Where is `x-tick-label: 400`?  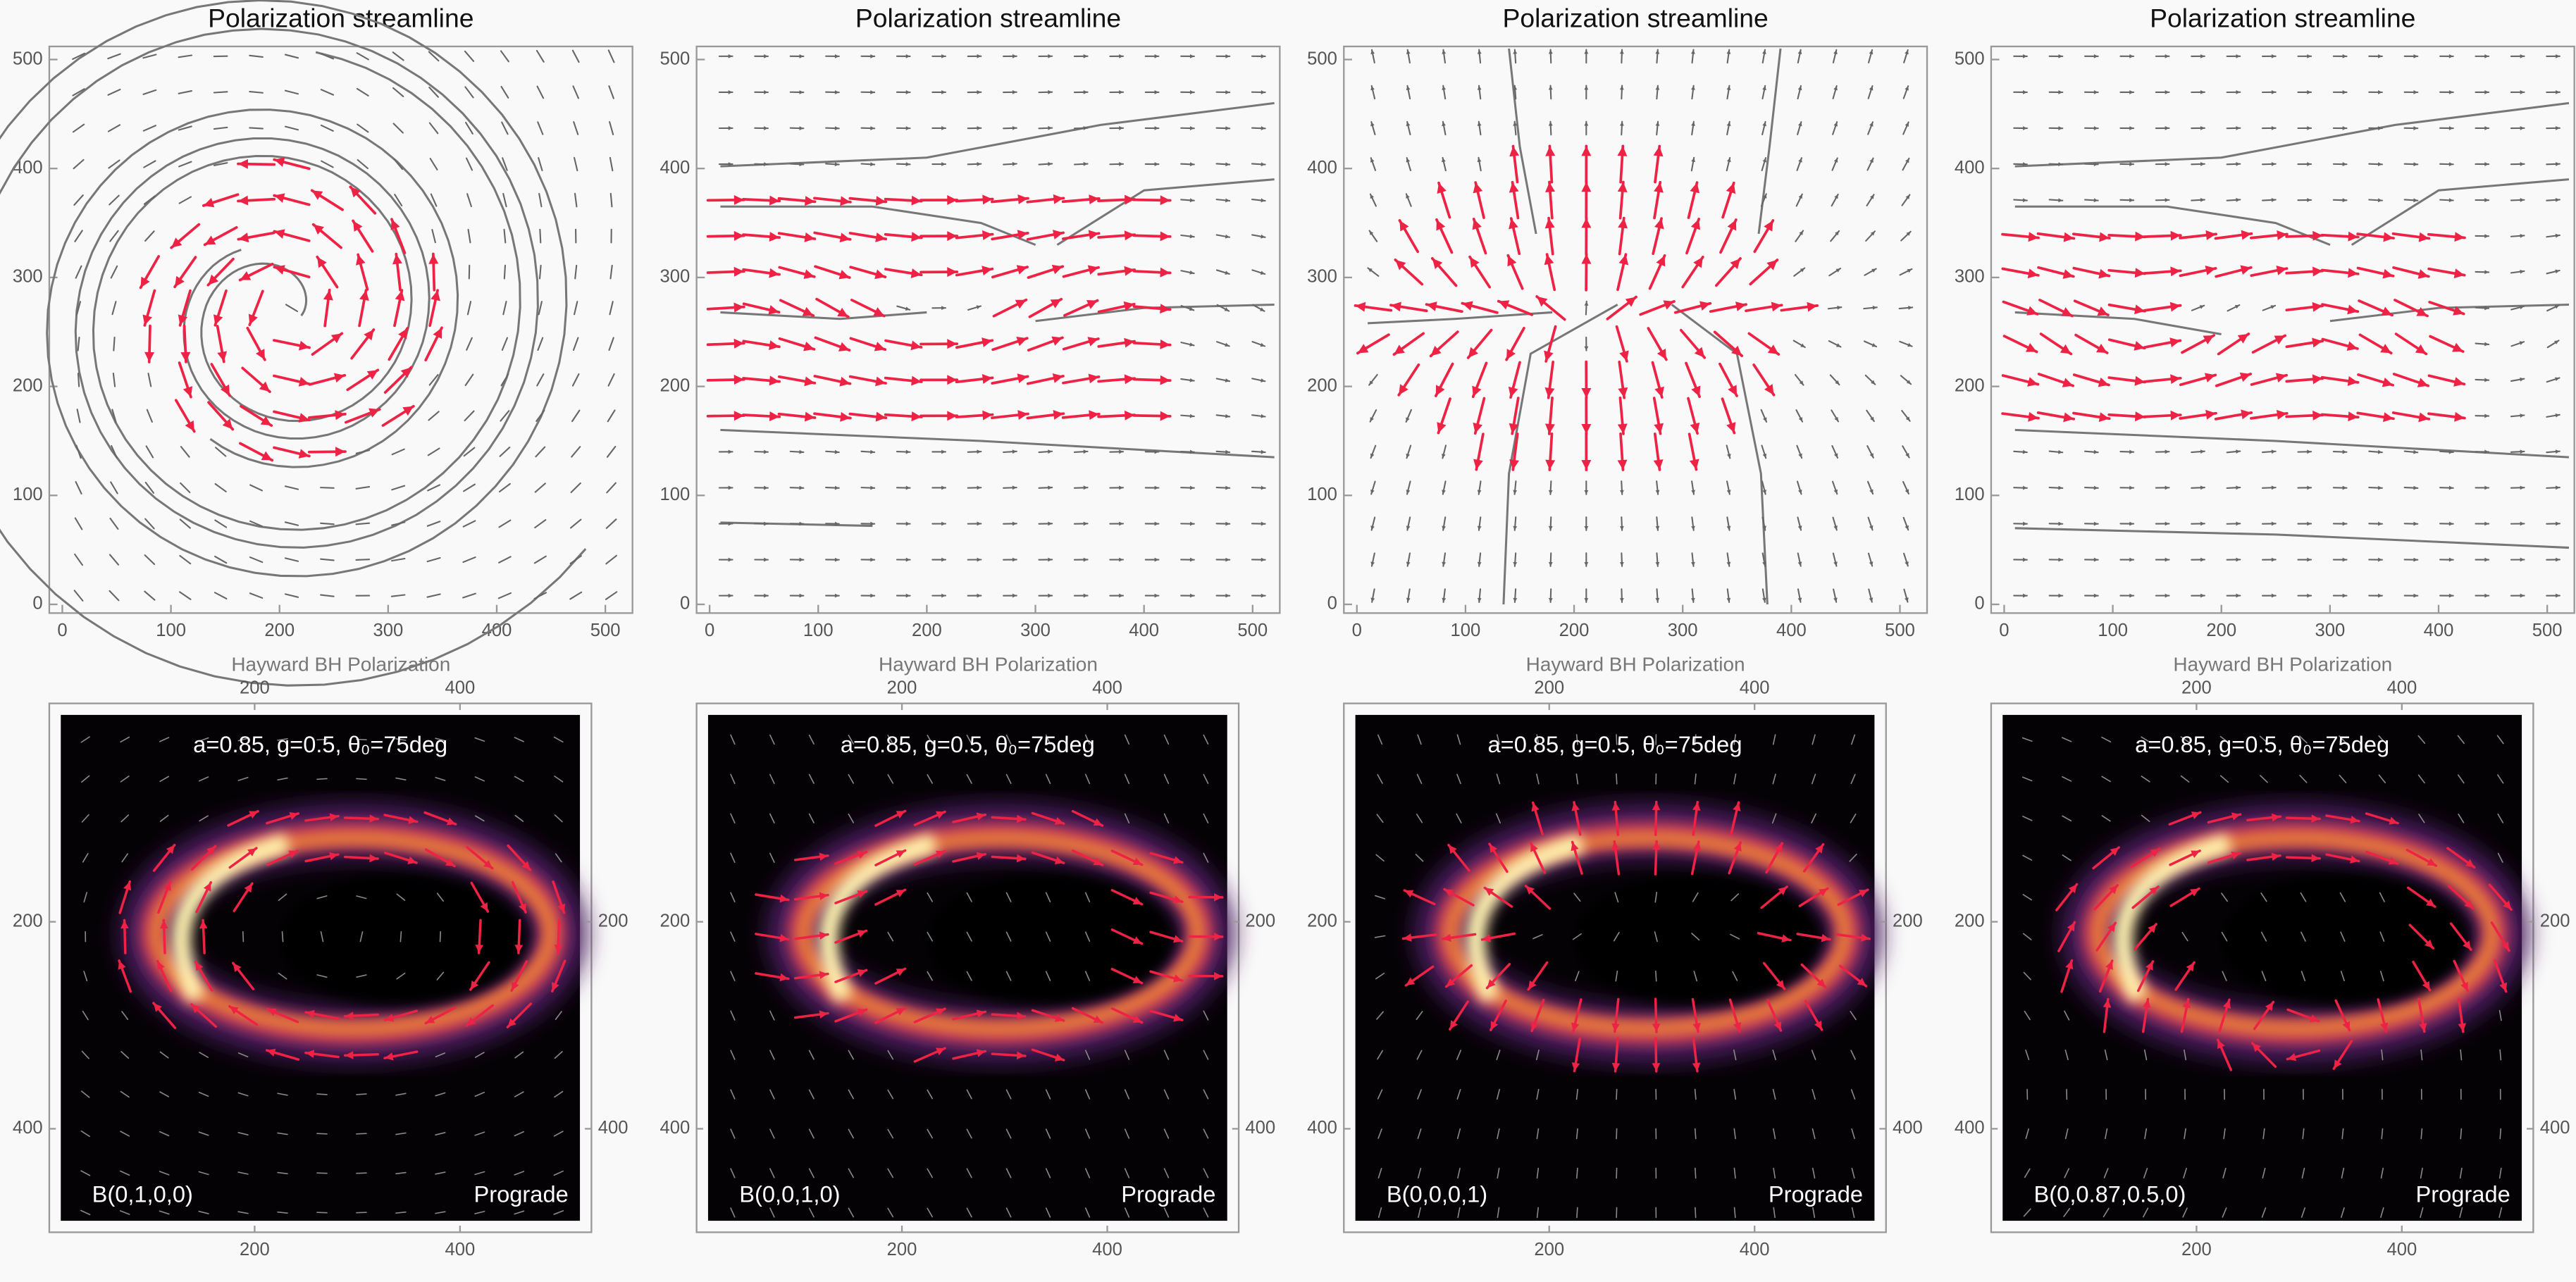 x-tick-label: 400 is located at coordinates (2439, 630).